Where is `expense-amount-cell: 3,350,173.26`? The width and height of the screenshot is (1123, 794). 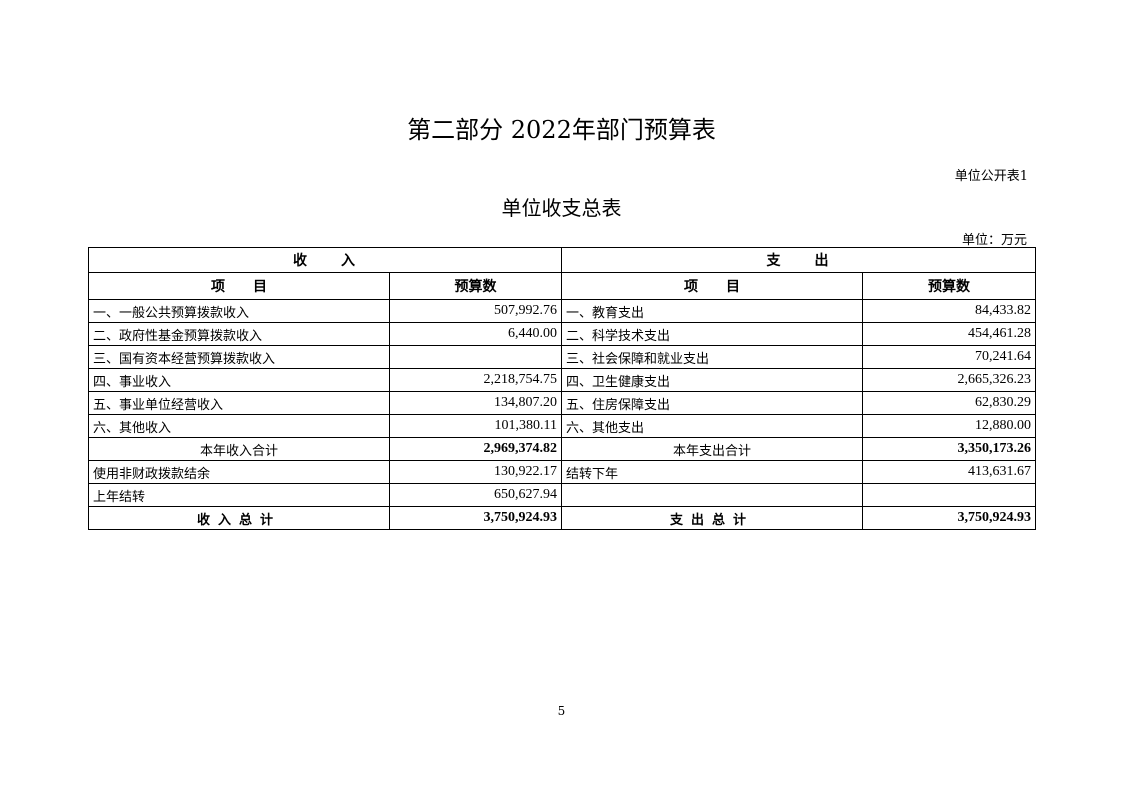 expense-amount-cell: 3,350,173.26 is located at coordinates (949, 449).